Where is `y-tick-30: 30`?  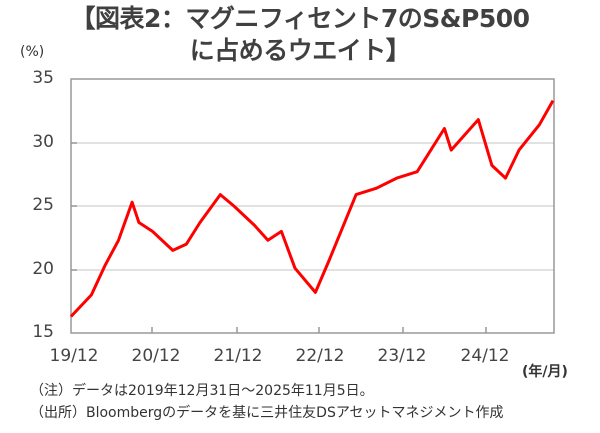
y-tick-30: 30 is located at coordinates (43, 142).